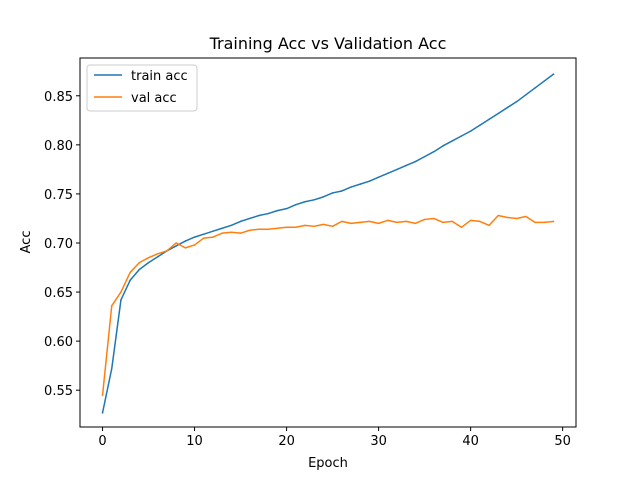  Describe the element at coordinates (194, 441) in the screenshot. I see `x-tick-label: 10` at that location.